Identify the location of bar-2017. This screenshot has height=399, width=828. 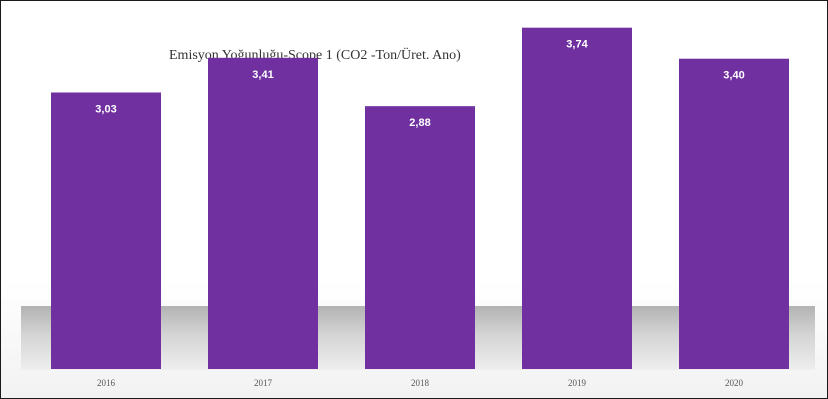
(263, 213).